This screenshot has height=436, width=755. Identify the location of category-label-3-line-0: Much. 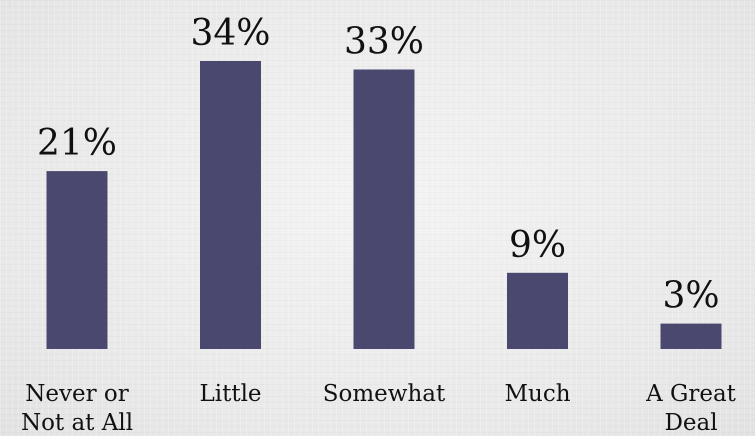
(537, 394).